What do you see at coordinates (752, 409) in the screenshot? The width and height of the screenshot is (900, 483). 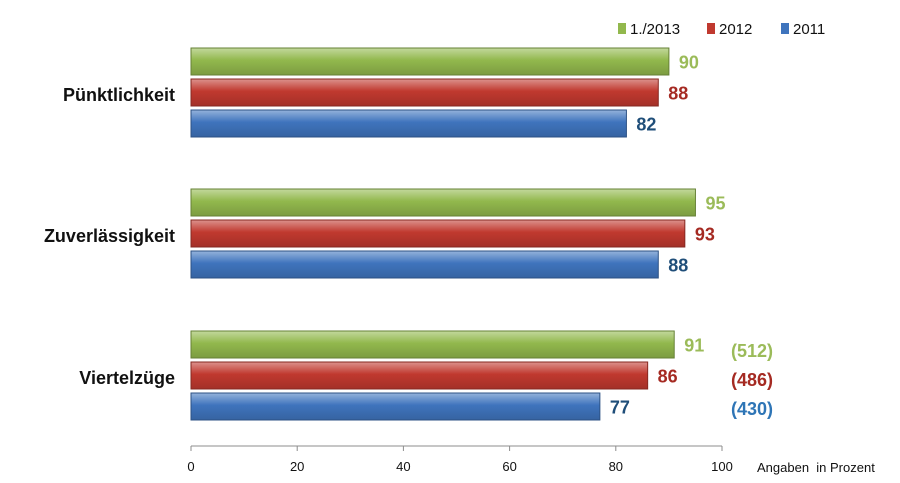 I see `sample-size-label-series-3: (430)` at bounding box center [752, 409].